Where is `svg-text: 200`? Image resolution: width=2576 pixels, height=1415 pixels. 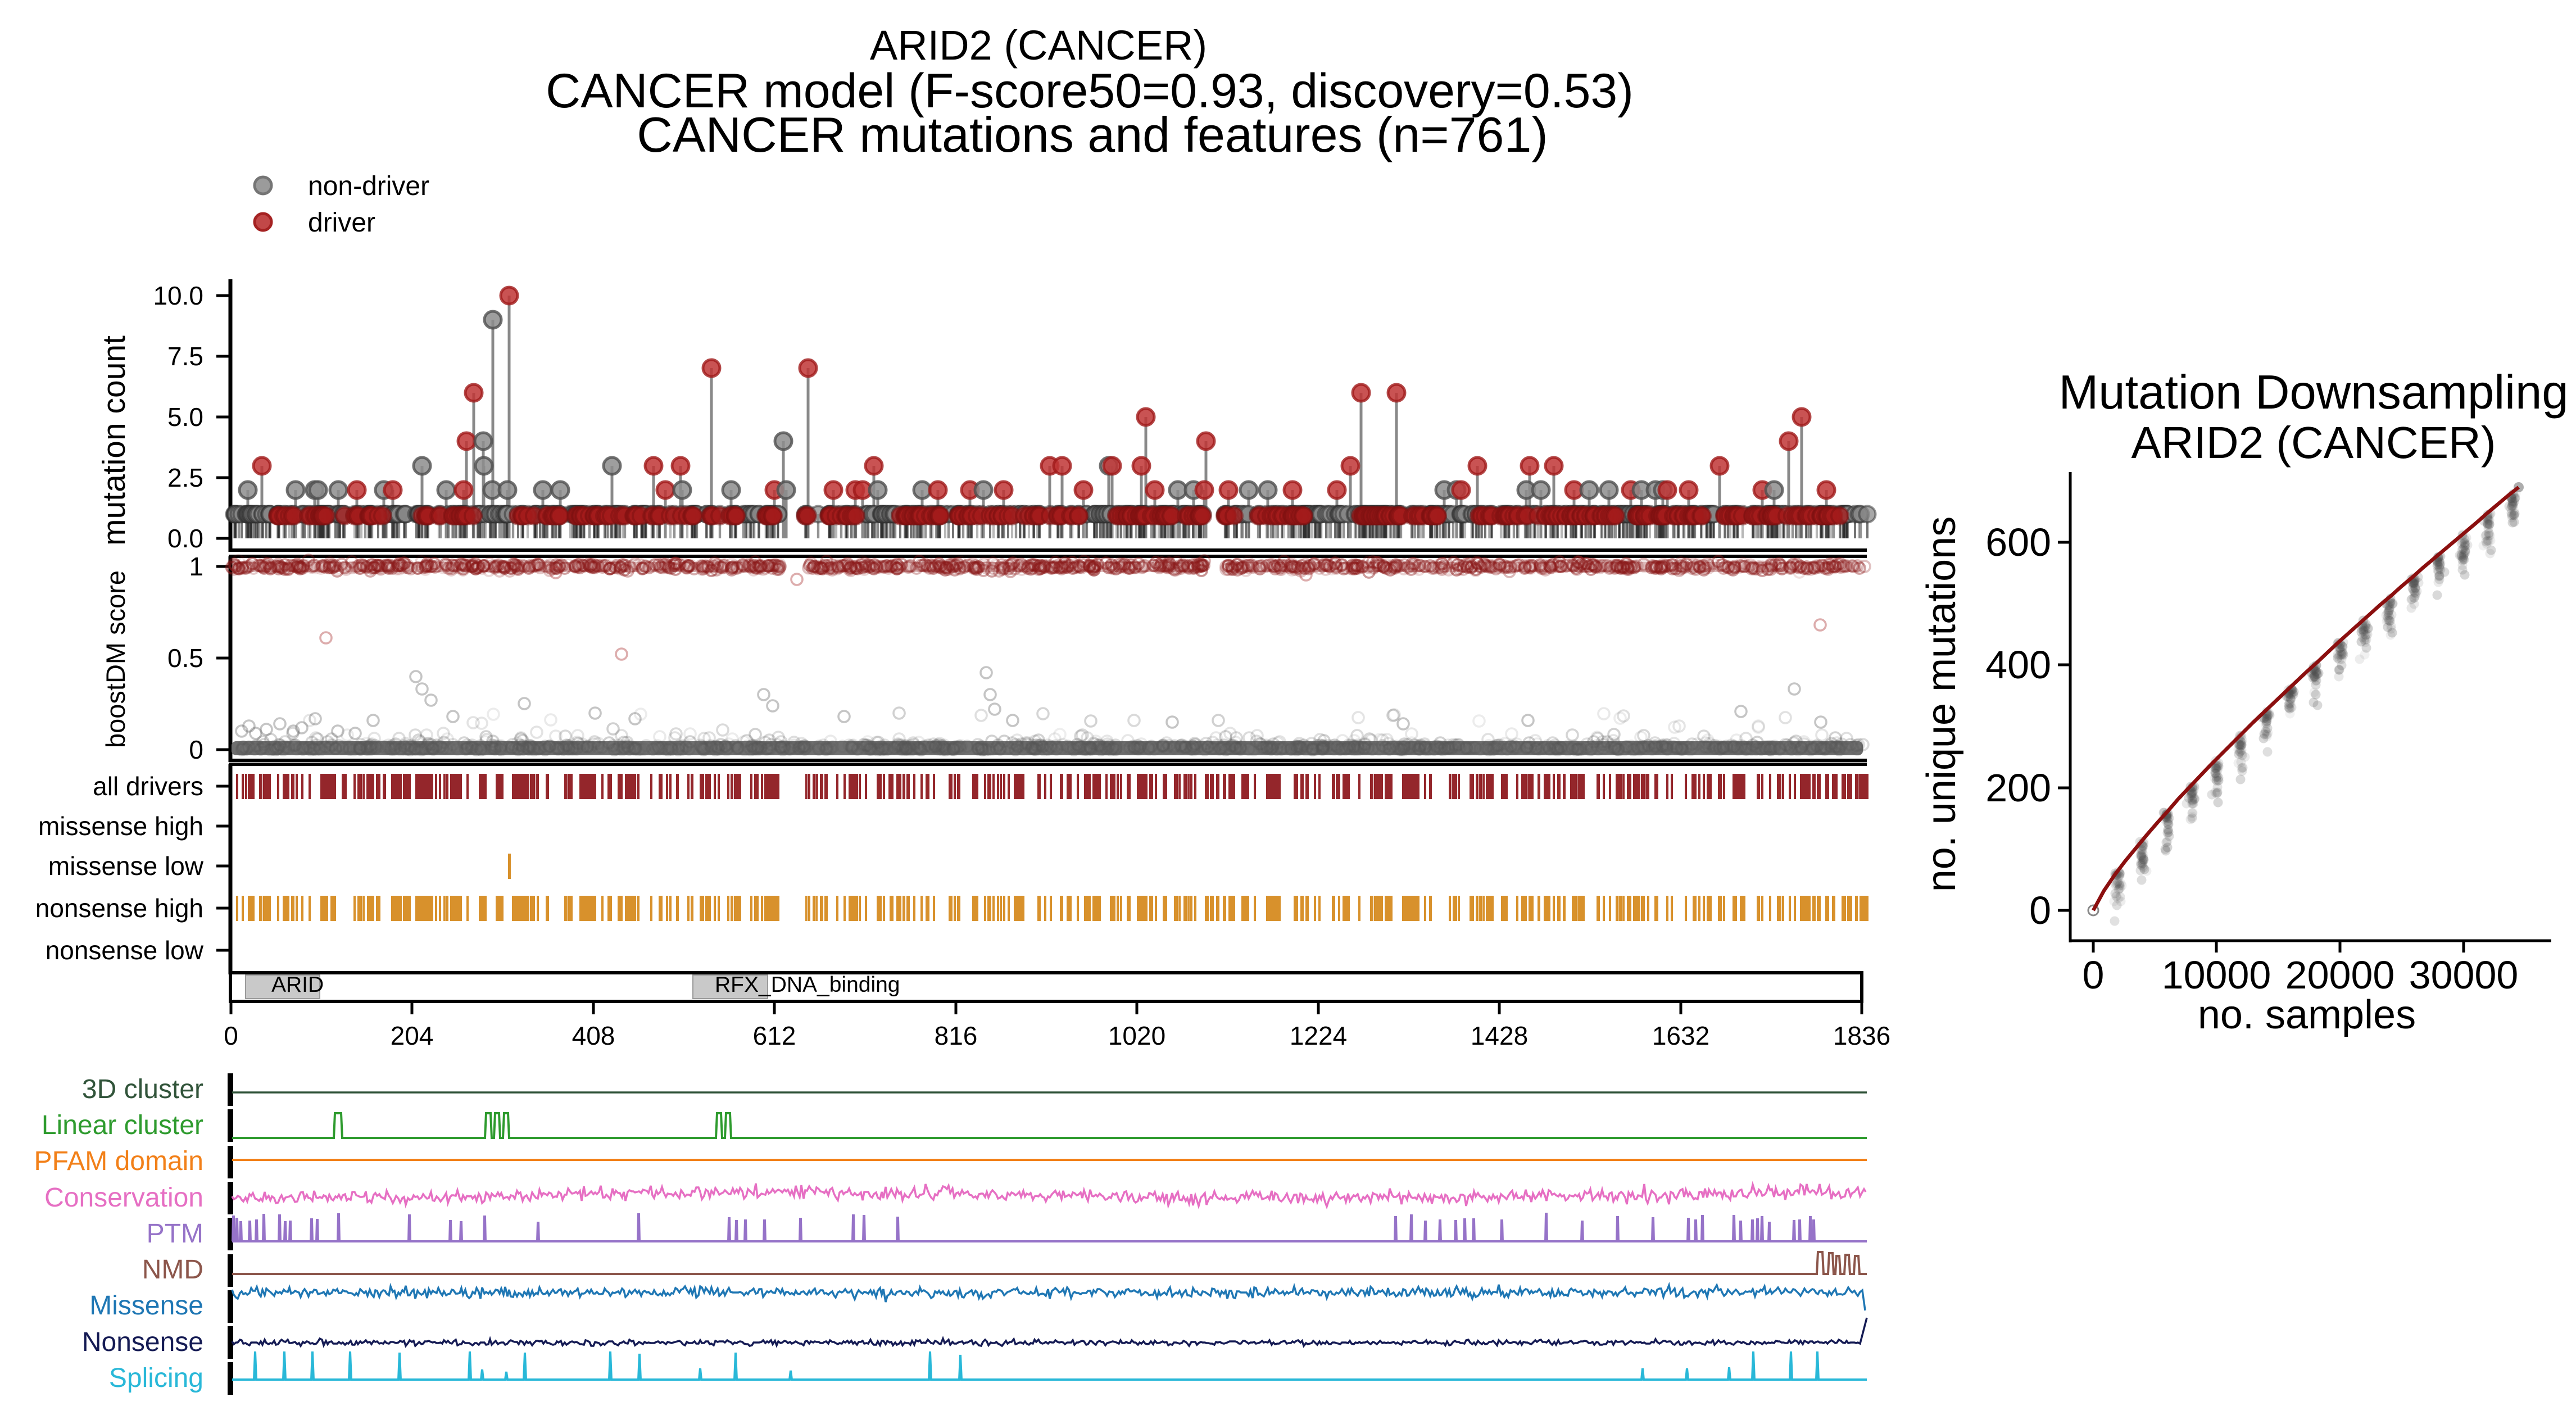 svg-text: 200 is located at coordinates (2018, 788).